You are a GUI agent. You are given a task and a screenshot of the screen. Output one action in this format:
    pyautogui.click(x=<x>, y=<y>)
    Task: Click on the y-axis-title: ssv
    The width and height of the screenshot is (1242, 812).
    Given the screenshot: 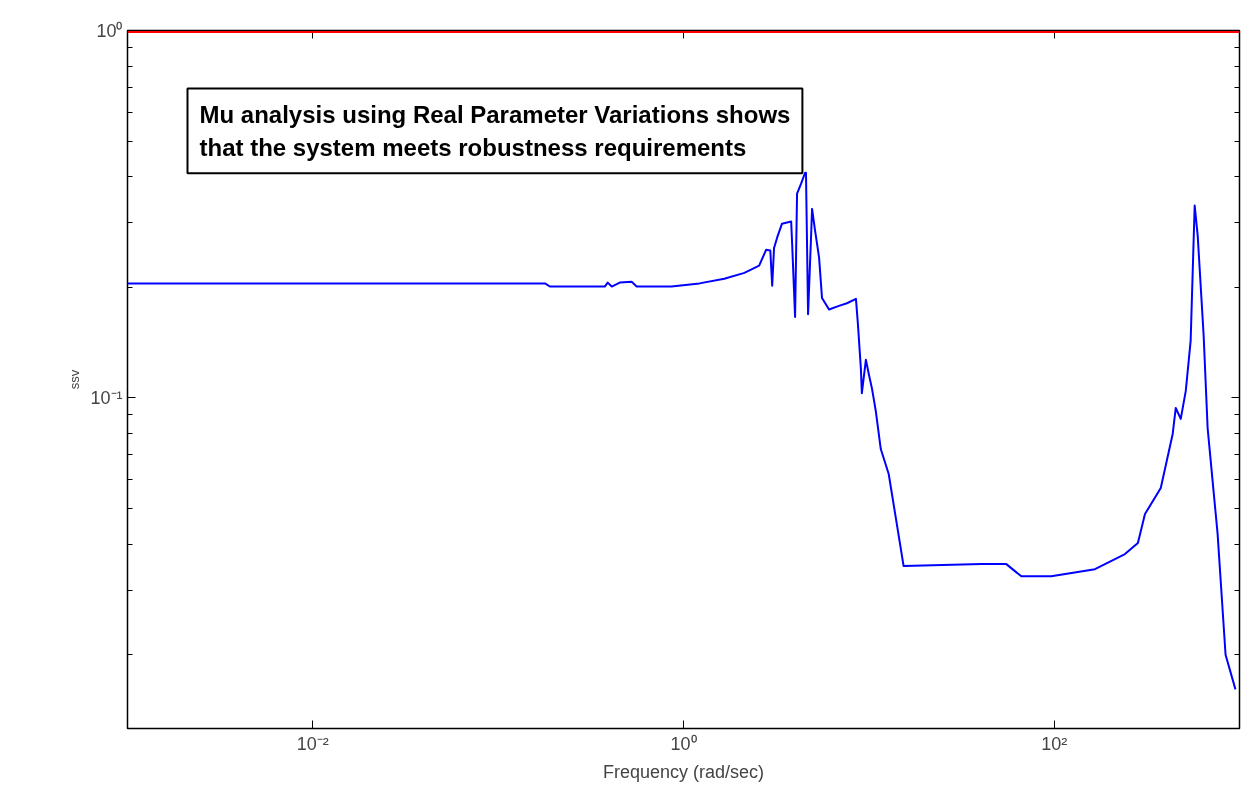 What is the action you would take?
    pyautogui.click(x=75, y=379)
    